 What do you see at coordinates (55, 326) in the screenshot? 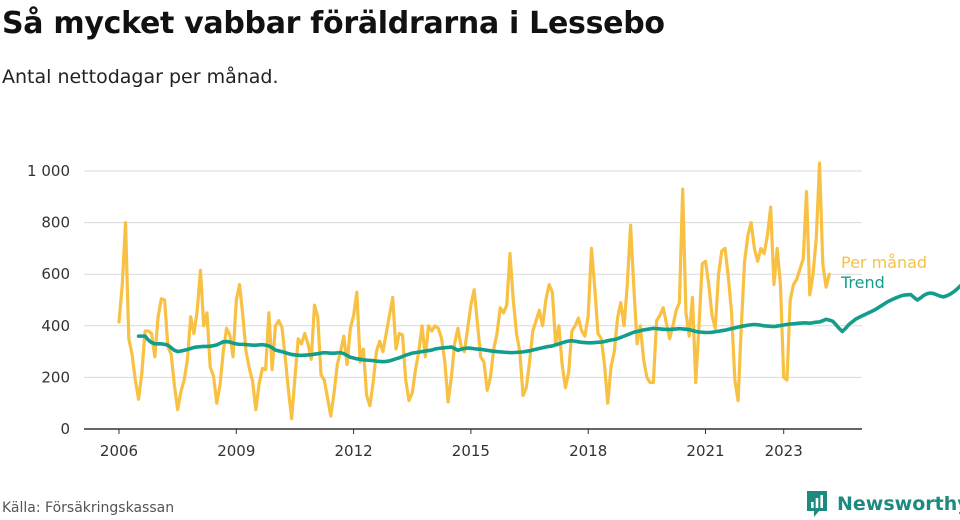
I see `y-tick-label: 400` at bounding box center [55, 326].